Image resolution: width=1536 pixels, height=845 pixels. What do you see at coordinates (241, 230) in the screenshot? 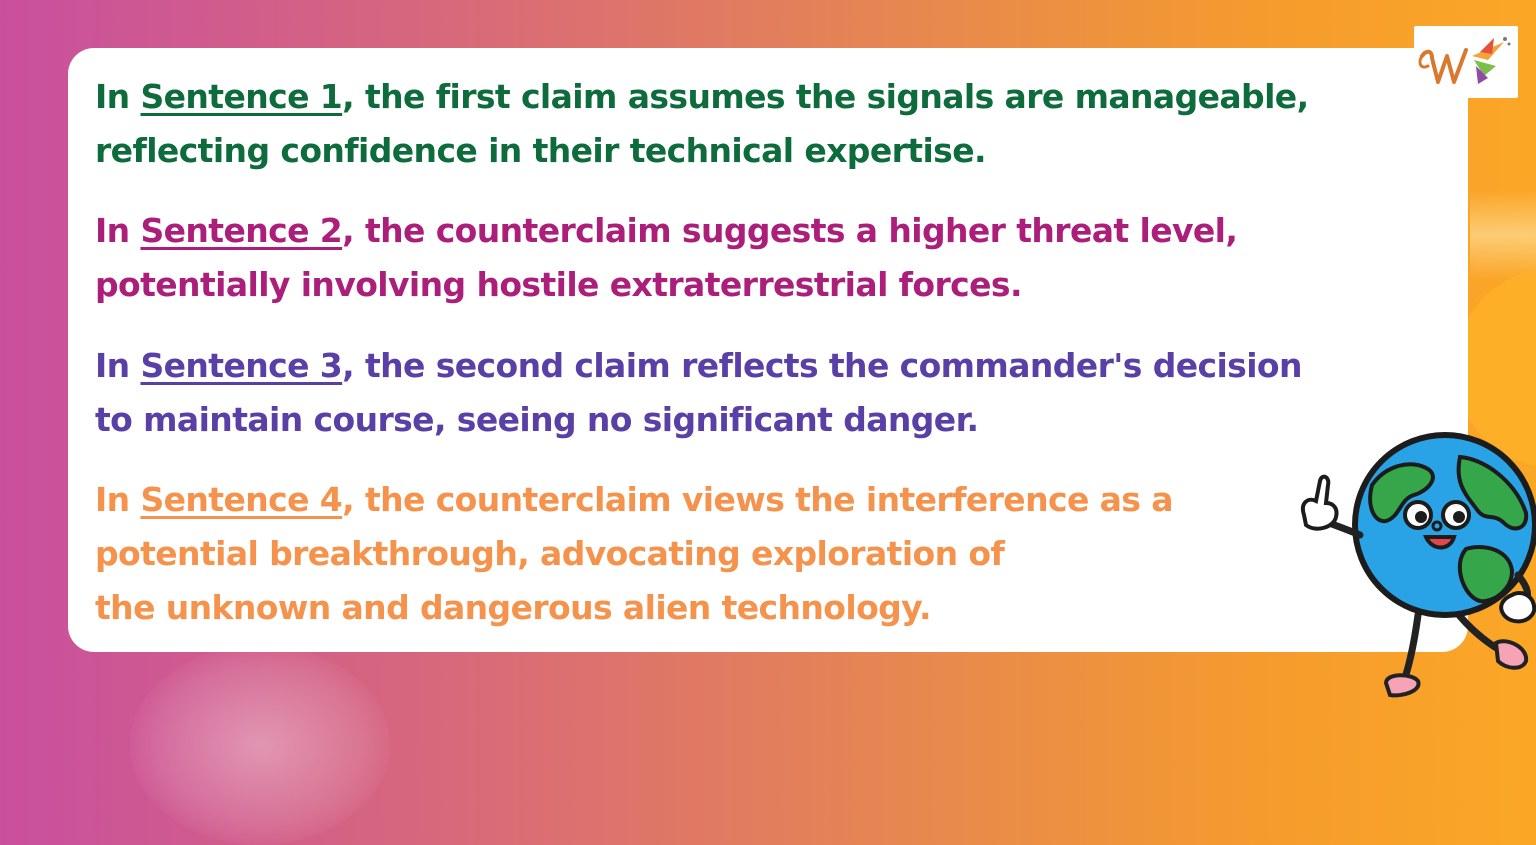
I see `sentence-label: Sentence 2` at bounding box center [241, 230].